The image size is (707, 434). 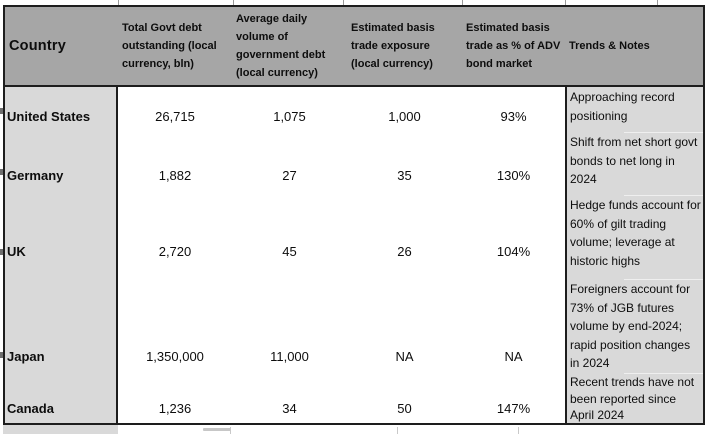 What do you see at coordinates (61, 109) in the screenshot?
I see `country-cell: United States` at bounding box center [61, 109].